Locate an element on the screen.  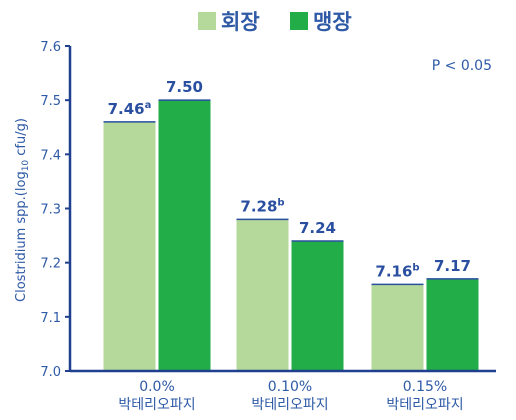
x-category-label: 0.15% 박테리오파지 is located at coordinates (424, 396).